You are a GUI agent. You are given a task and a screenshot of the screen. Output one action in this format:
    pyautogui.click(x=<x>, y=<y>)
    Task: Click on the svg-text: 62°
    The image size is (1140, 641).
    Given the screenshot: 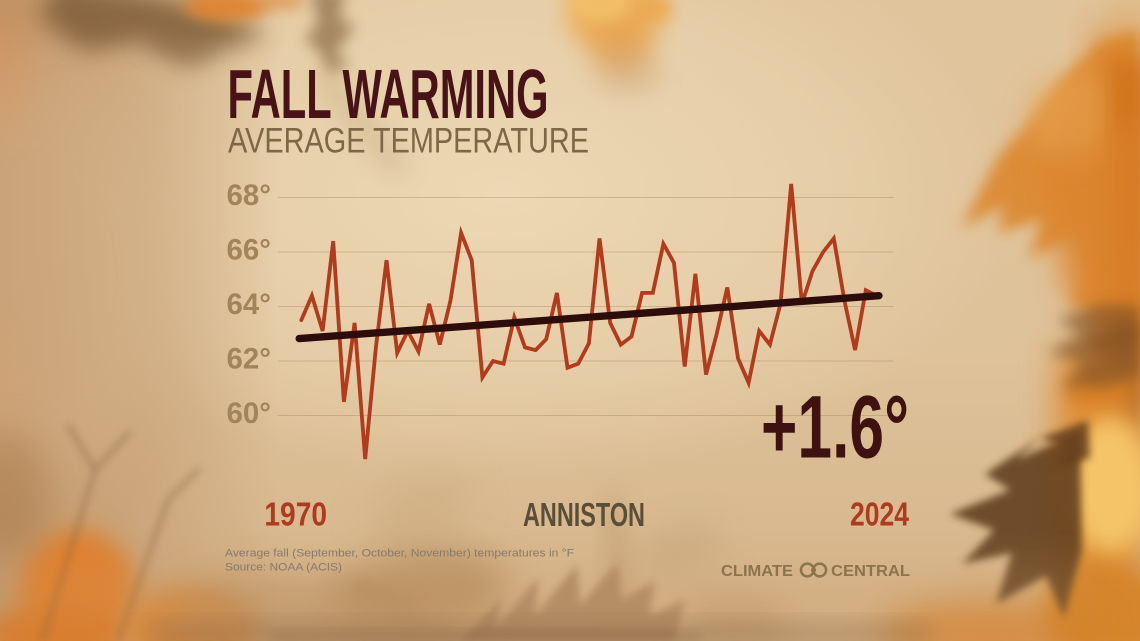 What is the action you would take?
    pyautogui.click(x=249, y=359)
    